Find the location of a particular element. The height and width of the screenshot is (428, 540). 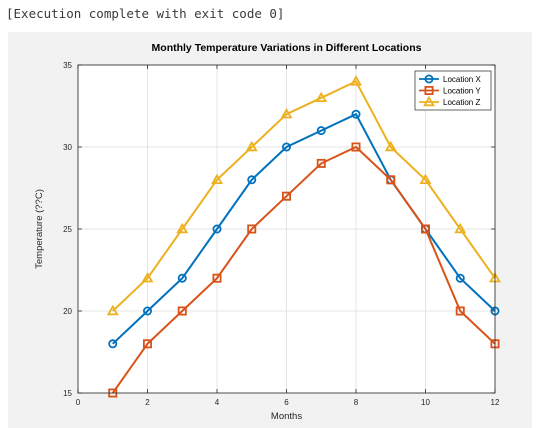

legend-label-3: Location Z is located at coordinates (461, 102).